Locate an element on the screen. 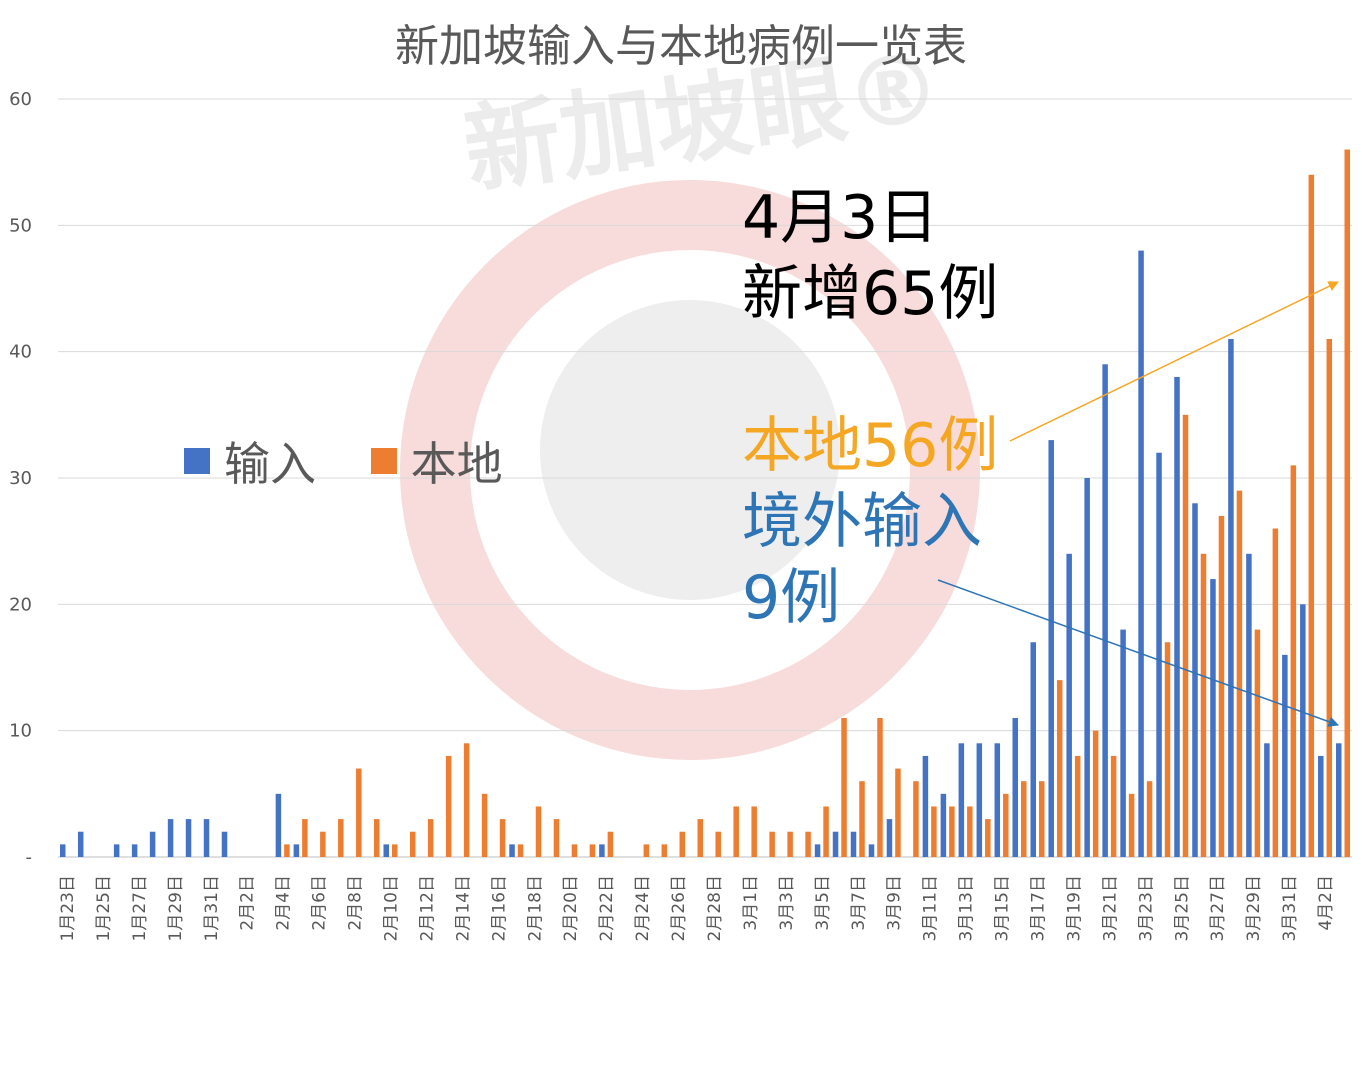  x-tick-label: 2月12日 is located at coordinates (427, 908).